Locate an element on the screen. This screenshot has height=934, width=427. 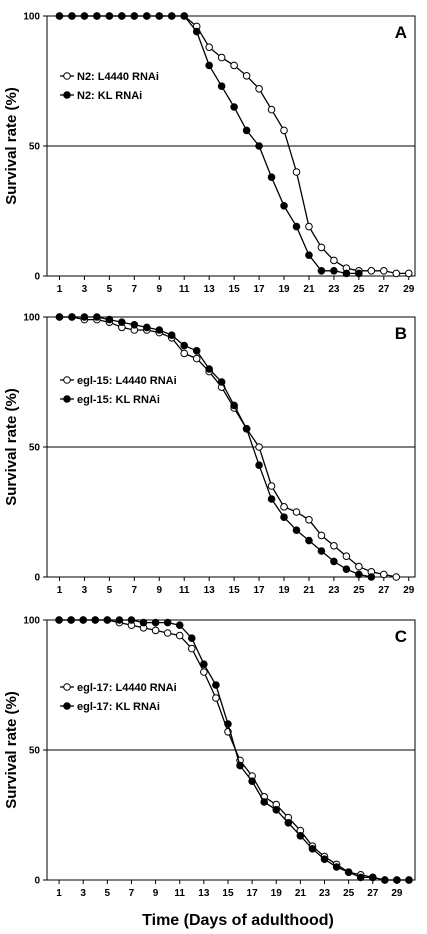
legend-entry: egl-15: L4440 RNAi is located at coordinates (118, 381).